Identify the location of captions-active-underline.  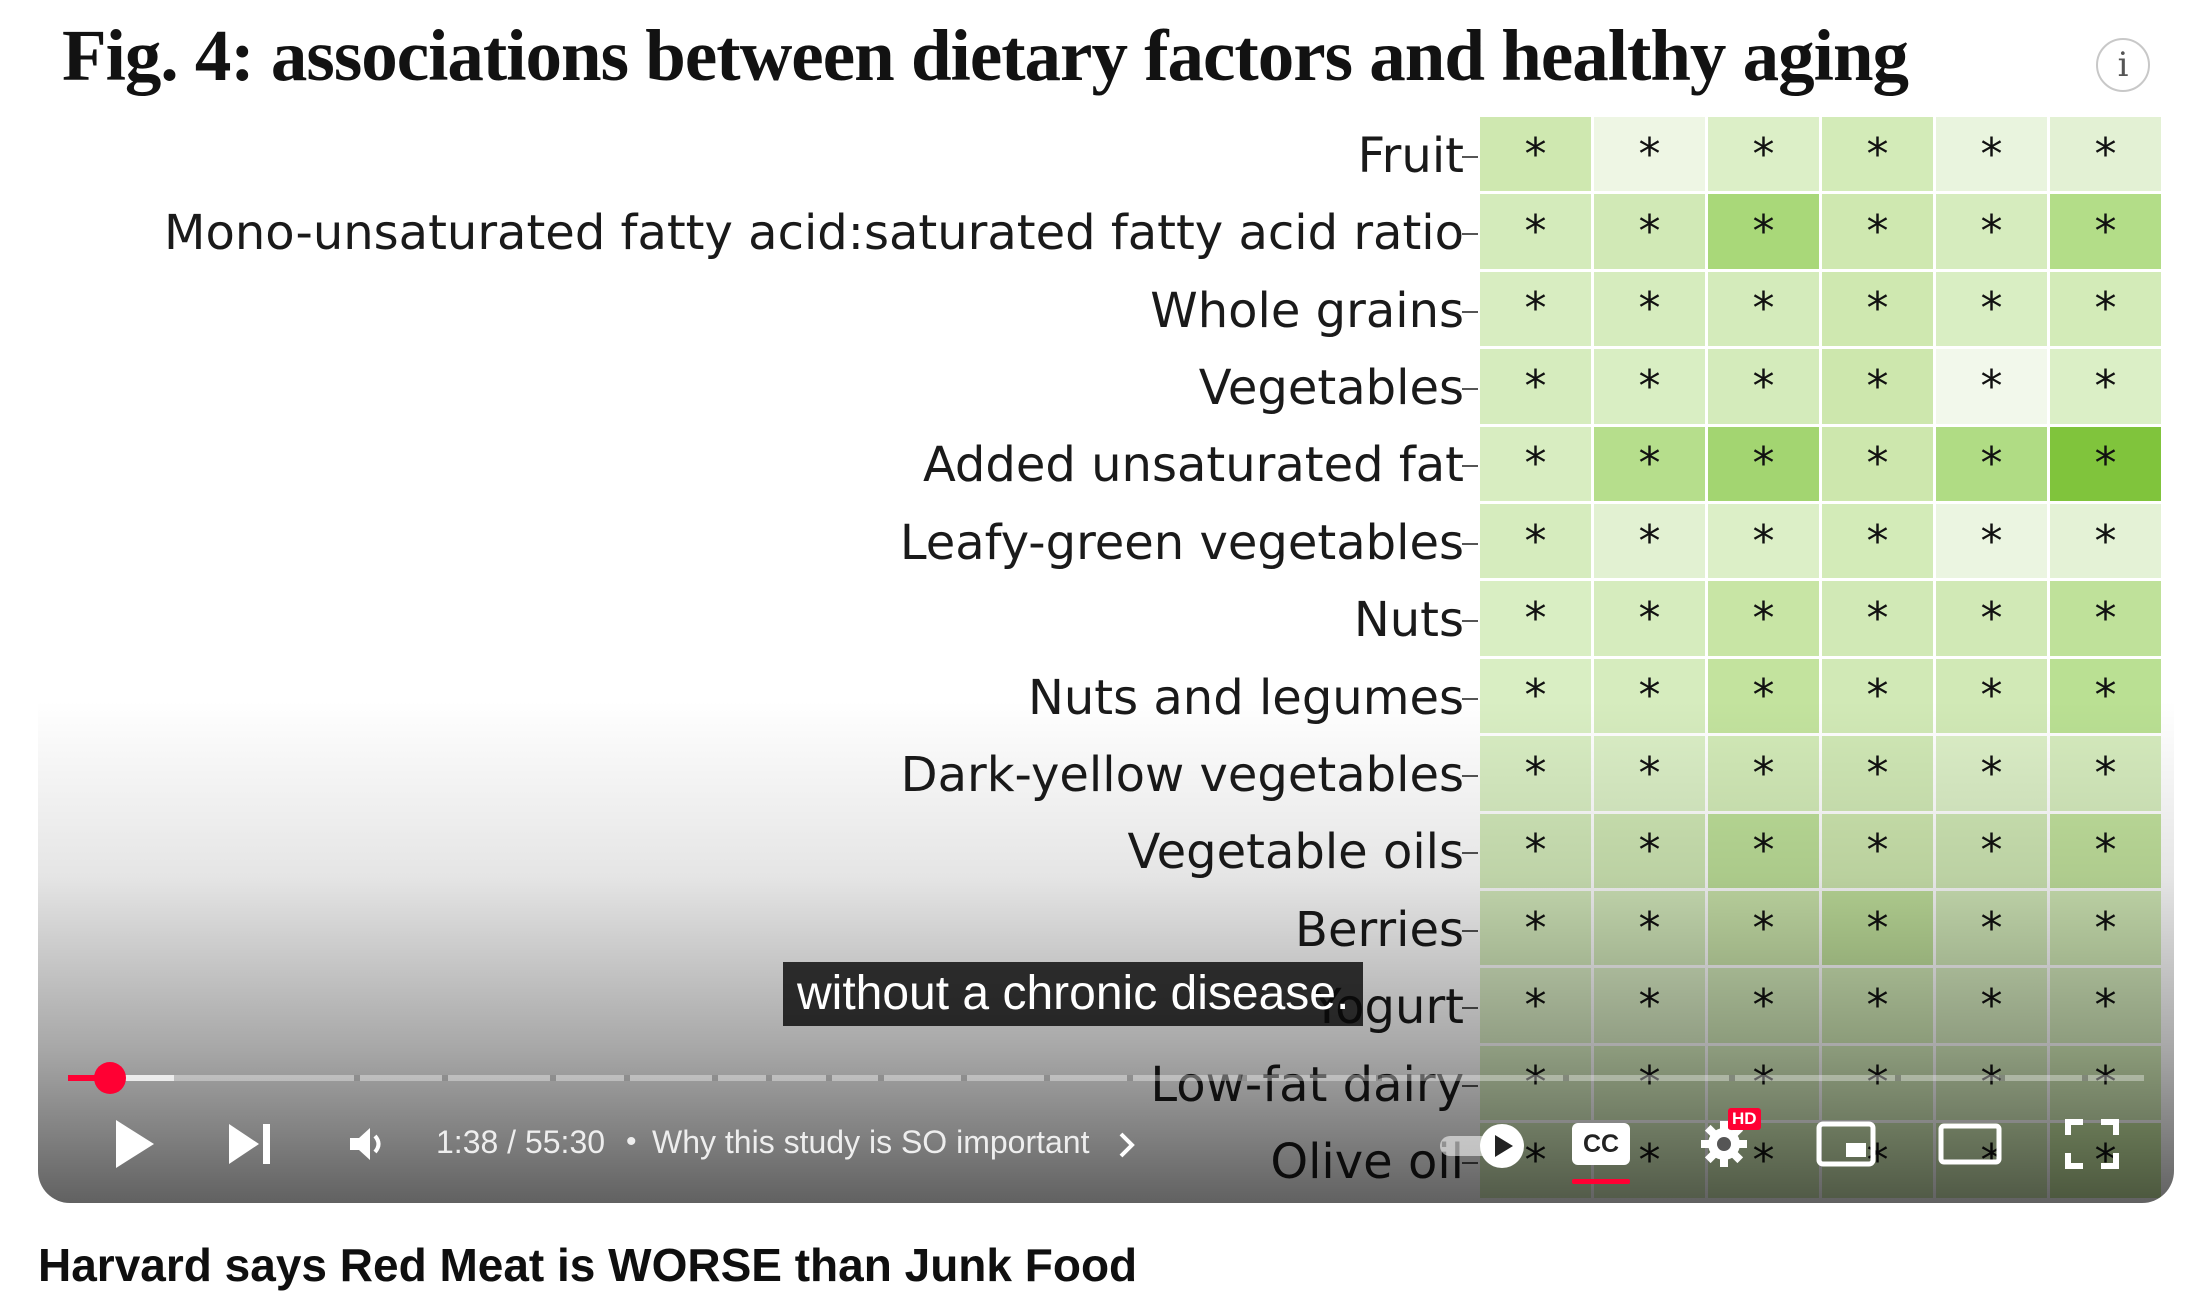
(1601, 1181).